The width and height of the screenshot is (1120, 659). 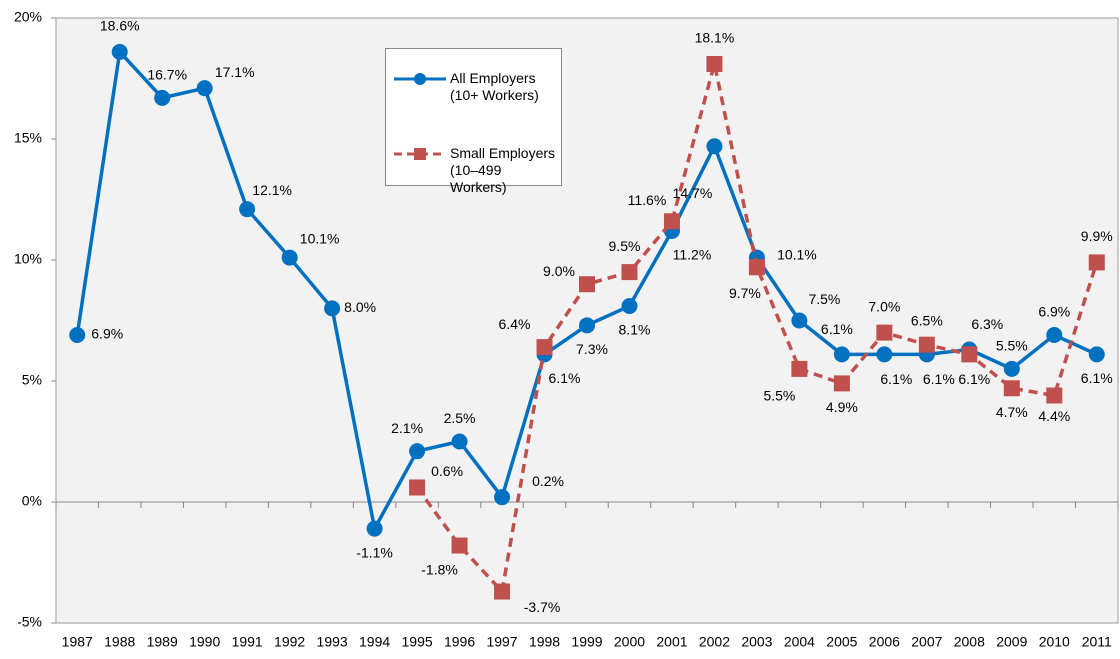 What do you see at coordinates (1097, 236) in the screenshot?
I see `data-label: 9.9%` at bounding box center [1097, 236].